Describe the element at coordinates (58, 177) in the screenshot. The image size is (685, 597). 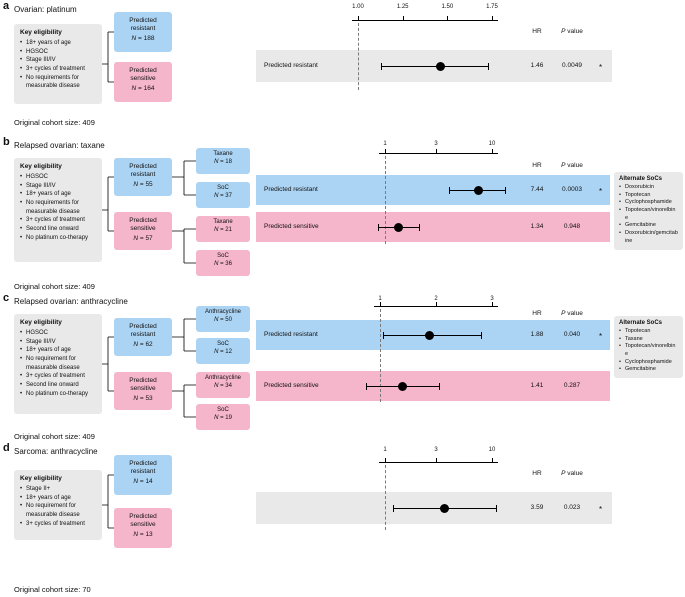
I see `eligibility-item: HGSOC` at that location.